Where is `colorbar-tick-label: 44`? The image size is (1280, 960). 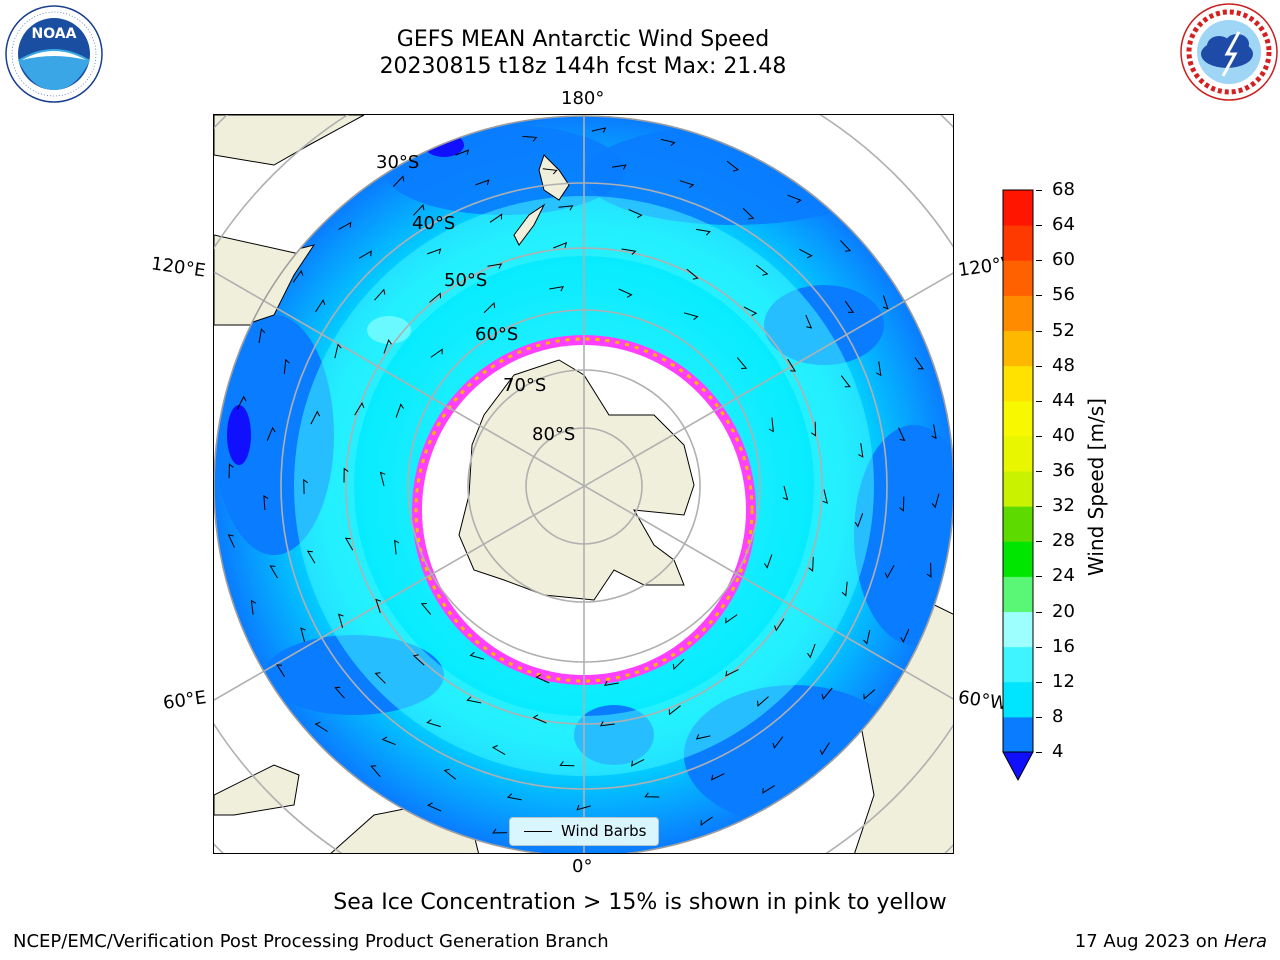
colorbar-tick-label: 44 is located at coordinates (1063, 400).